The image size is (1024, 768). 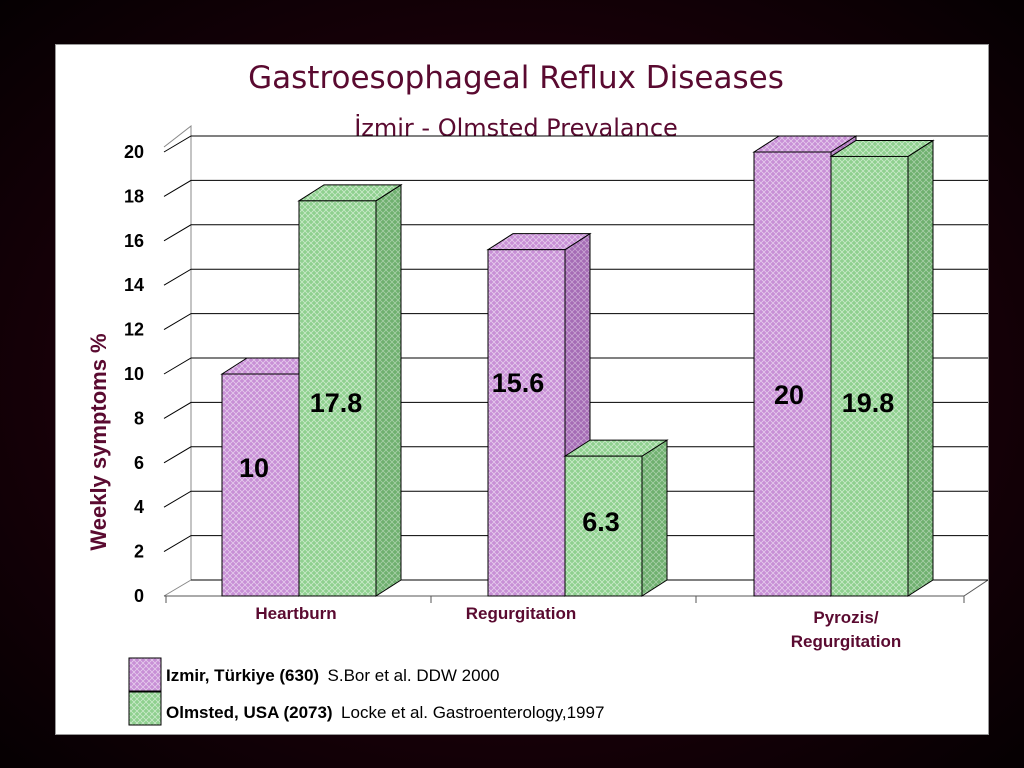 What do you see at coordinates (139, 507) in the screenshot?
I see `y-tick-label: 4` at bounding box center [139, 507].